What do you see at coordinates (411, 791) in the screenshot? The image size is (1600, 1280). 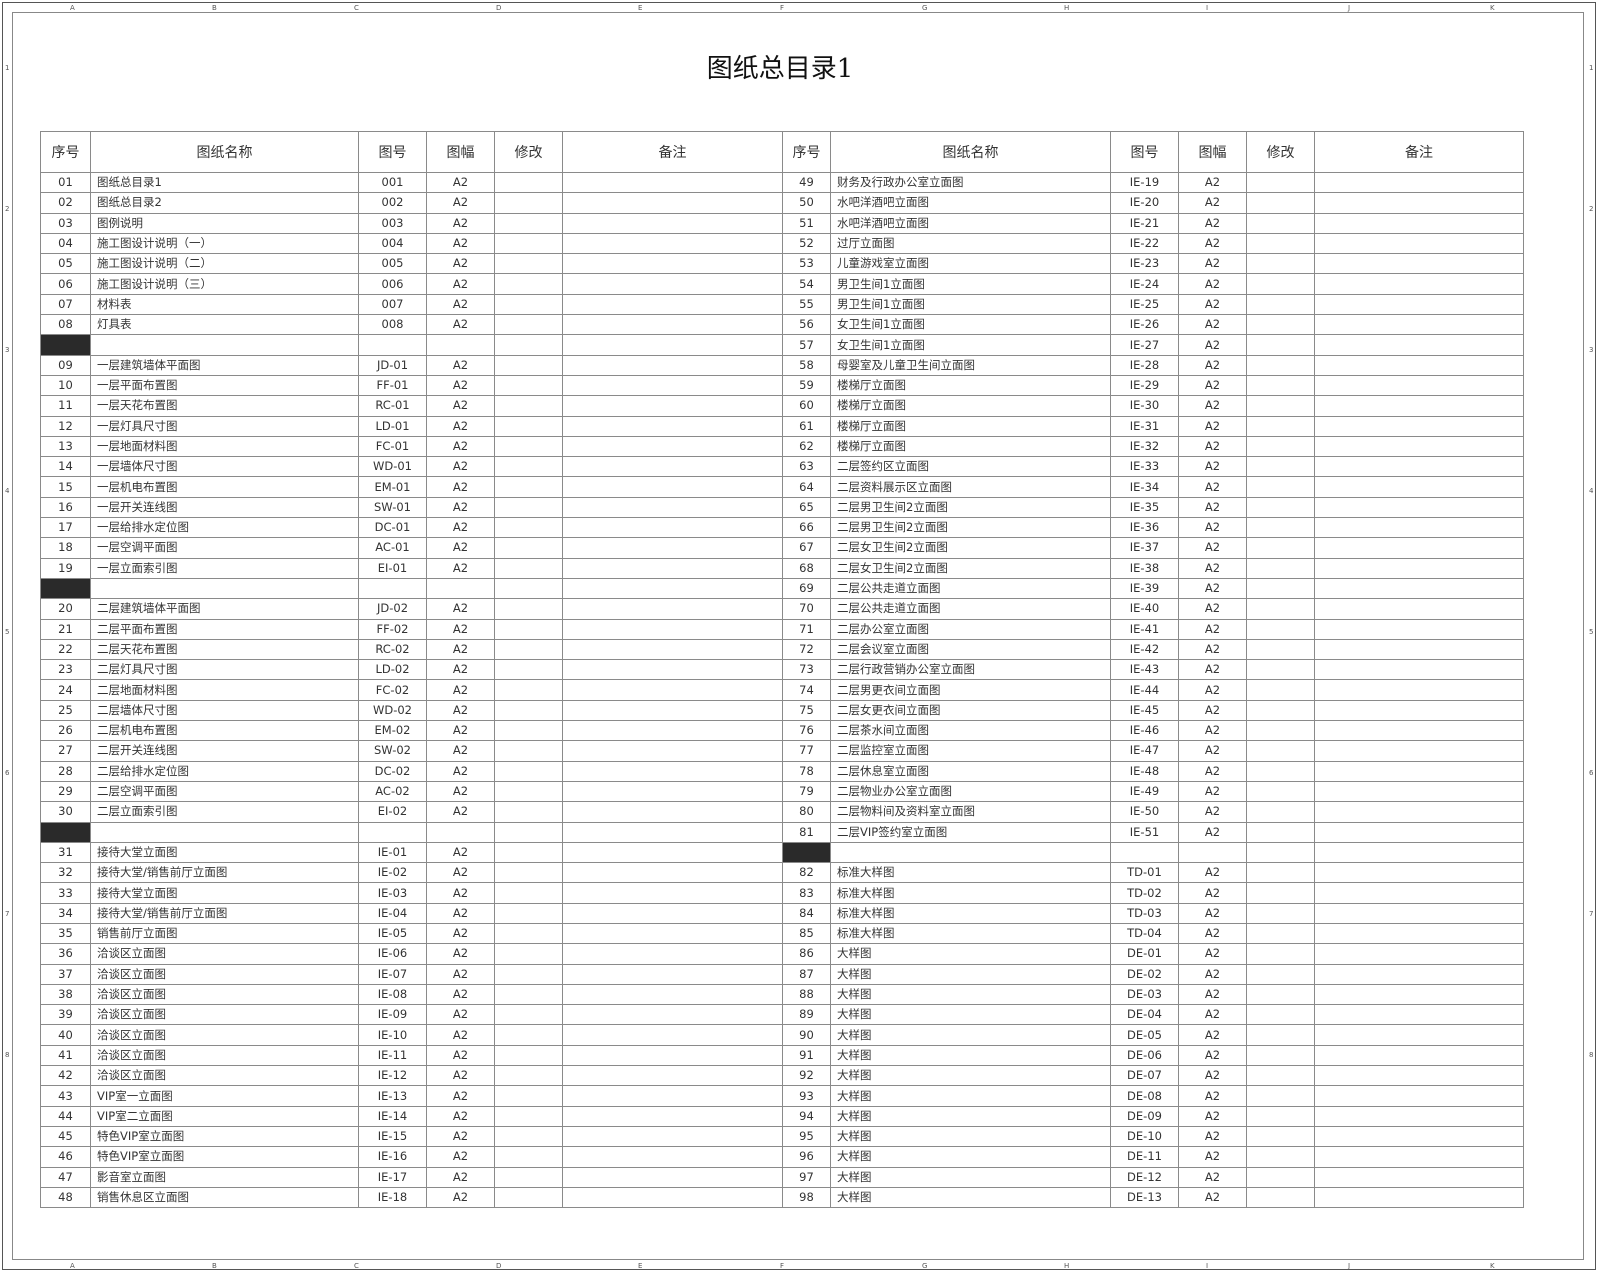 I see `table-row: 29 二层空调平面图 AC-02 A2` at bounding box center [411, 791].